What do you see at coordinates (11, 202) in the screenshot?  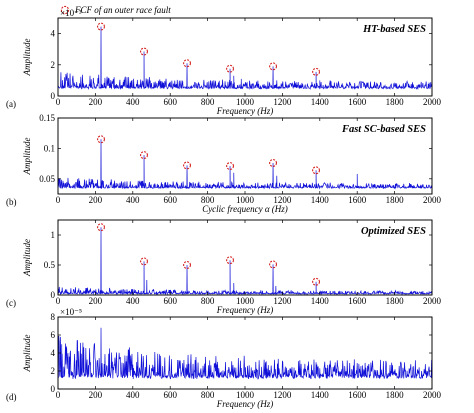 I see `panel-label: (b)` at bounding box center [11, 202].